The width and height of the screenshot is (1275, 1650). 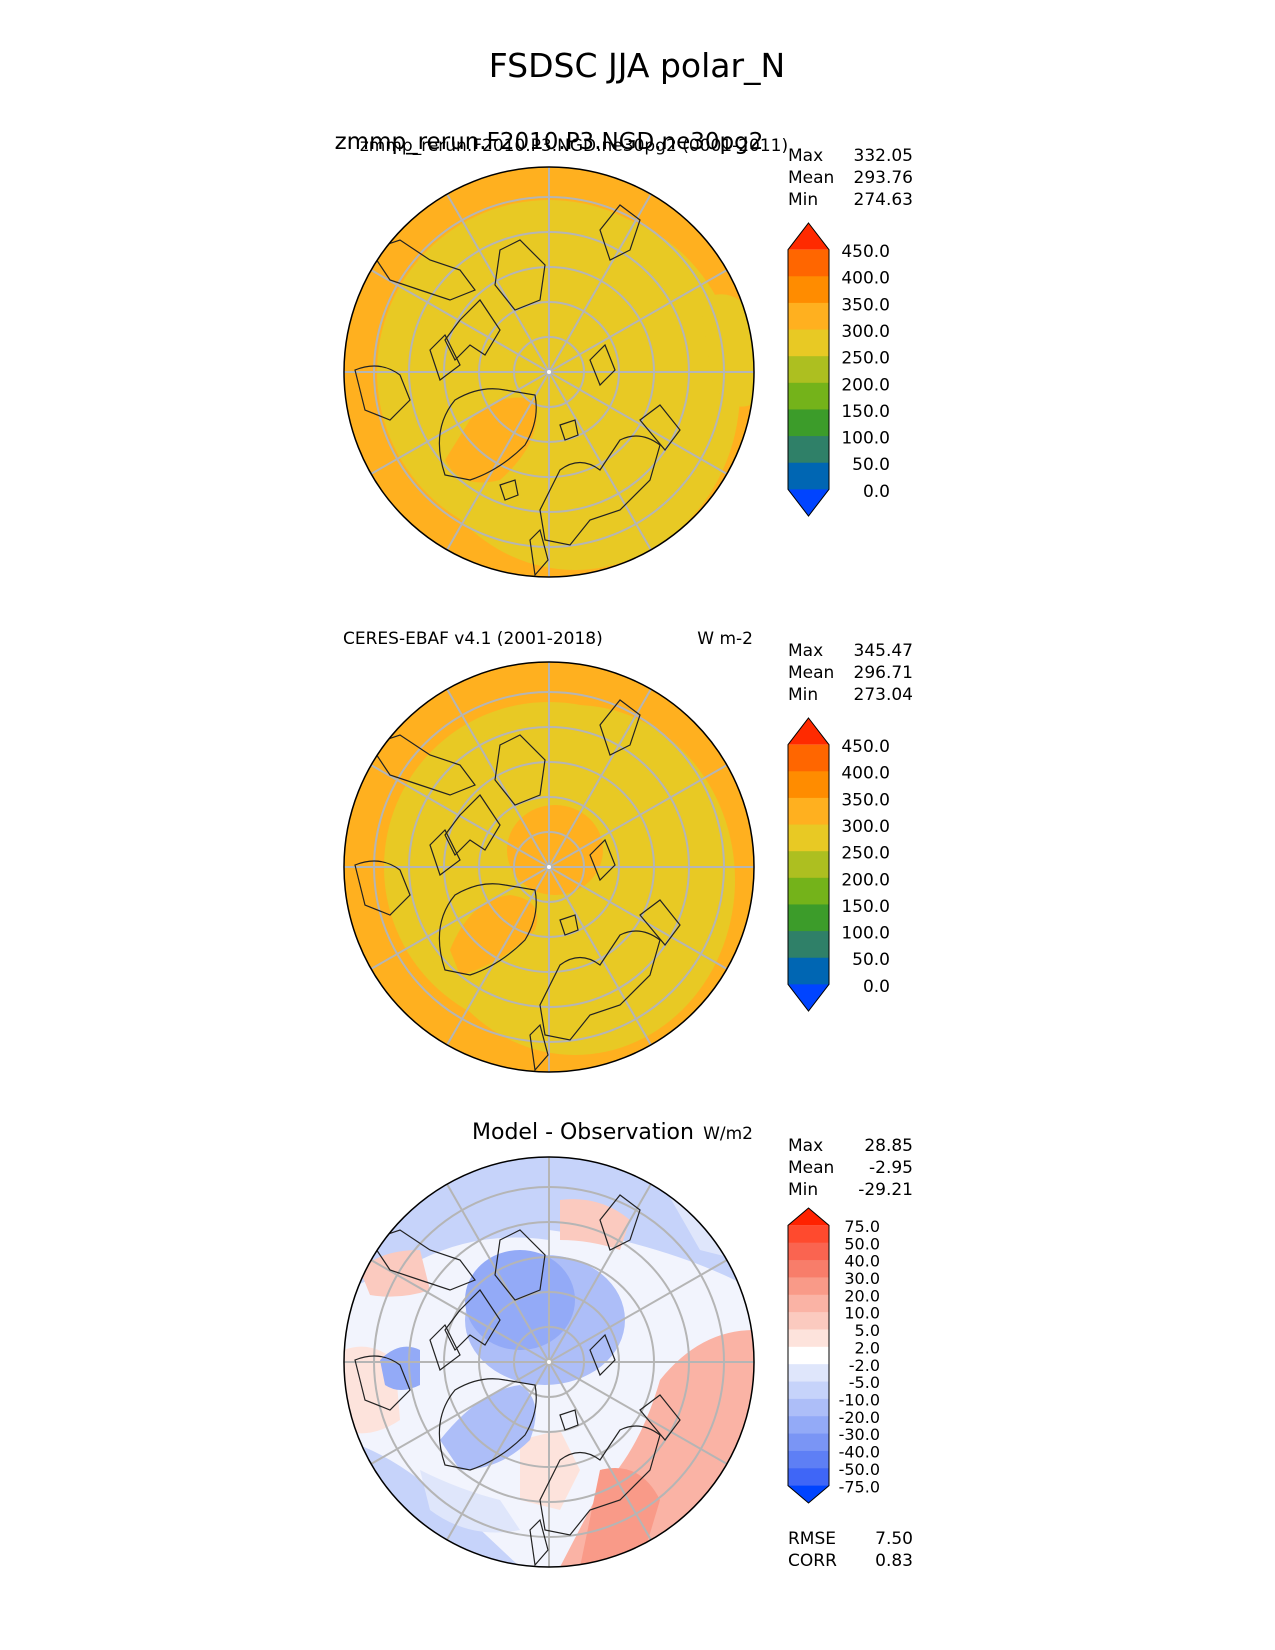 What do you see at coordinates (883, 200) in the screenshot?
I see `stat-value-min: 274.63` at bounding box center [883, 200].